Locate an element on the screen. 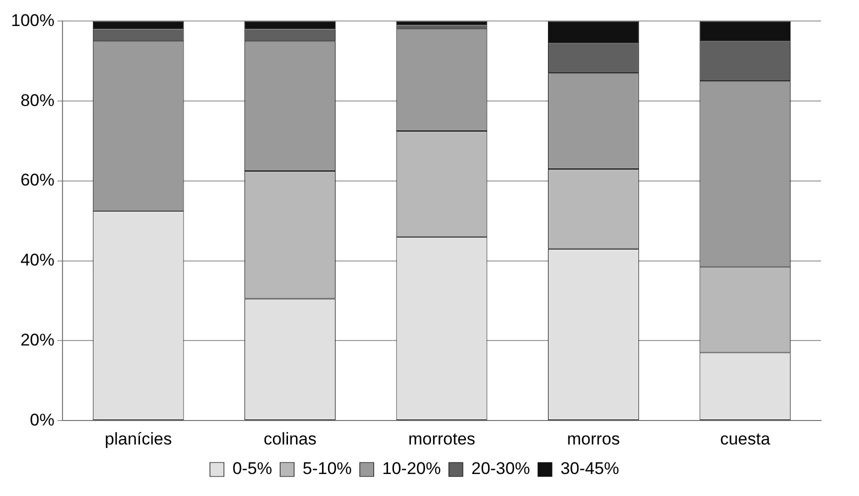  y-tick-label: 20% is located at coordinates (37, 340).